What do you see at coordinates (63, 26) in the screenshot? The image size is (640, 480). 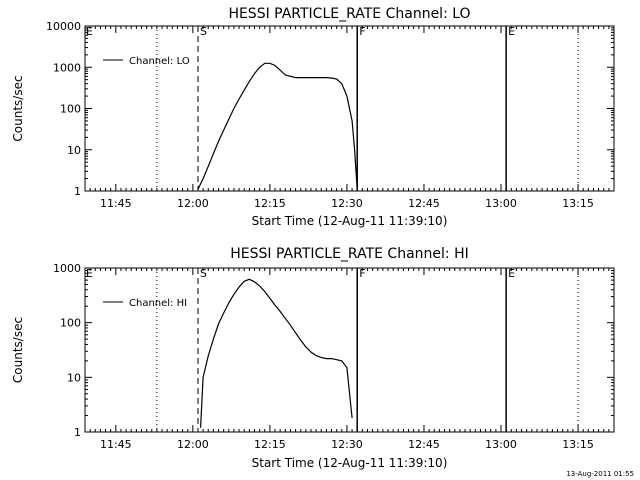 I see `y-tick-label: 10000` at bounding box center [63, 26].